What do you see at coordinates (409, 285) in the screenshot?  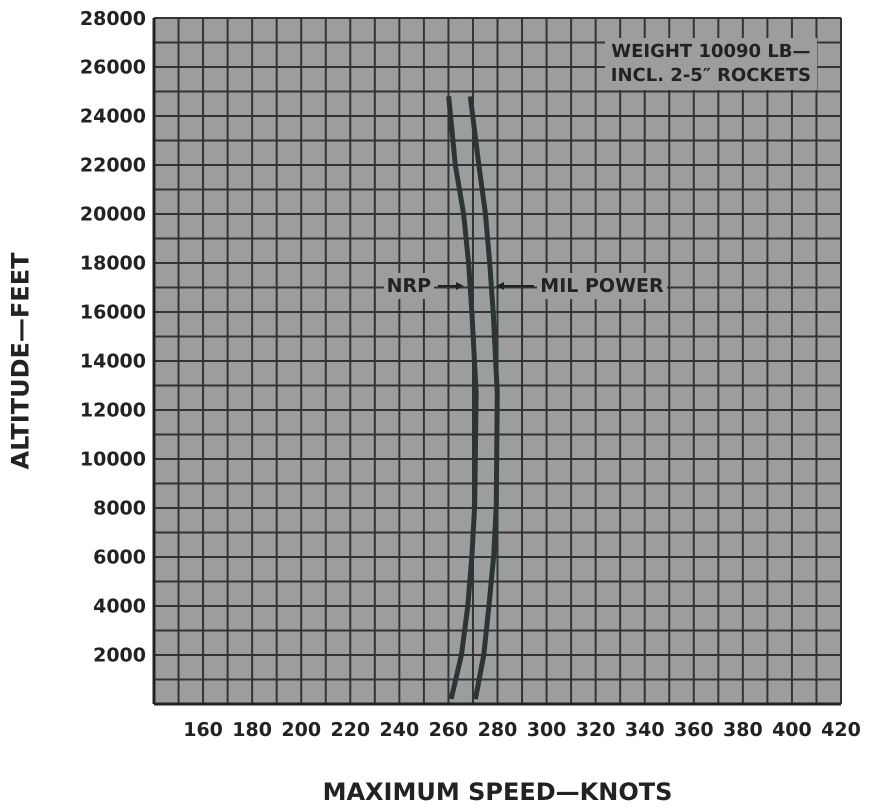 I see `text: NRP` at bounding box center [409, 285].